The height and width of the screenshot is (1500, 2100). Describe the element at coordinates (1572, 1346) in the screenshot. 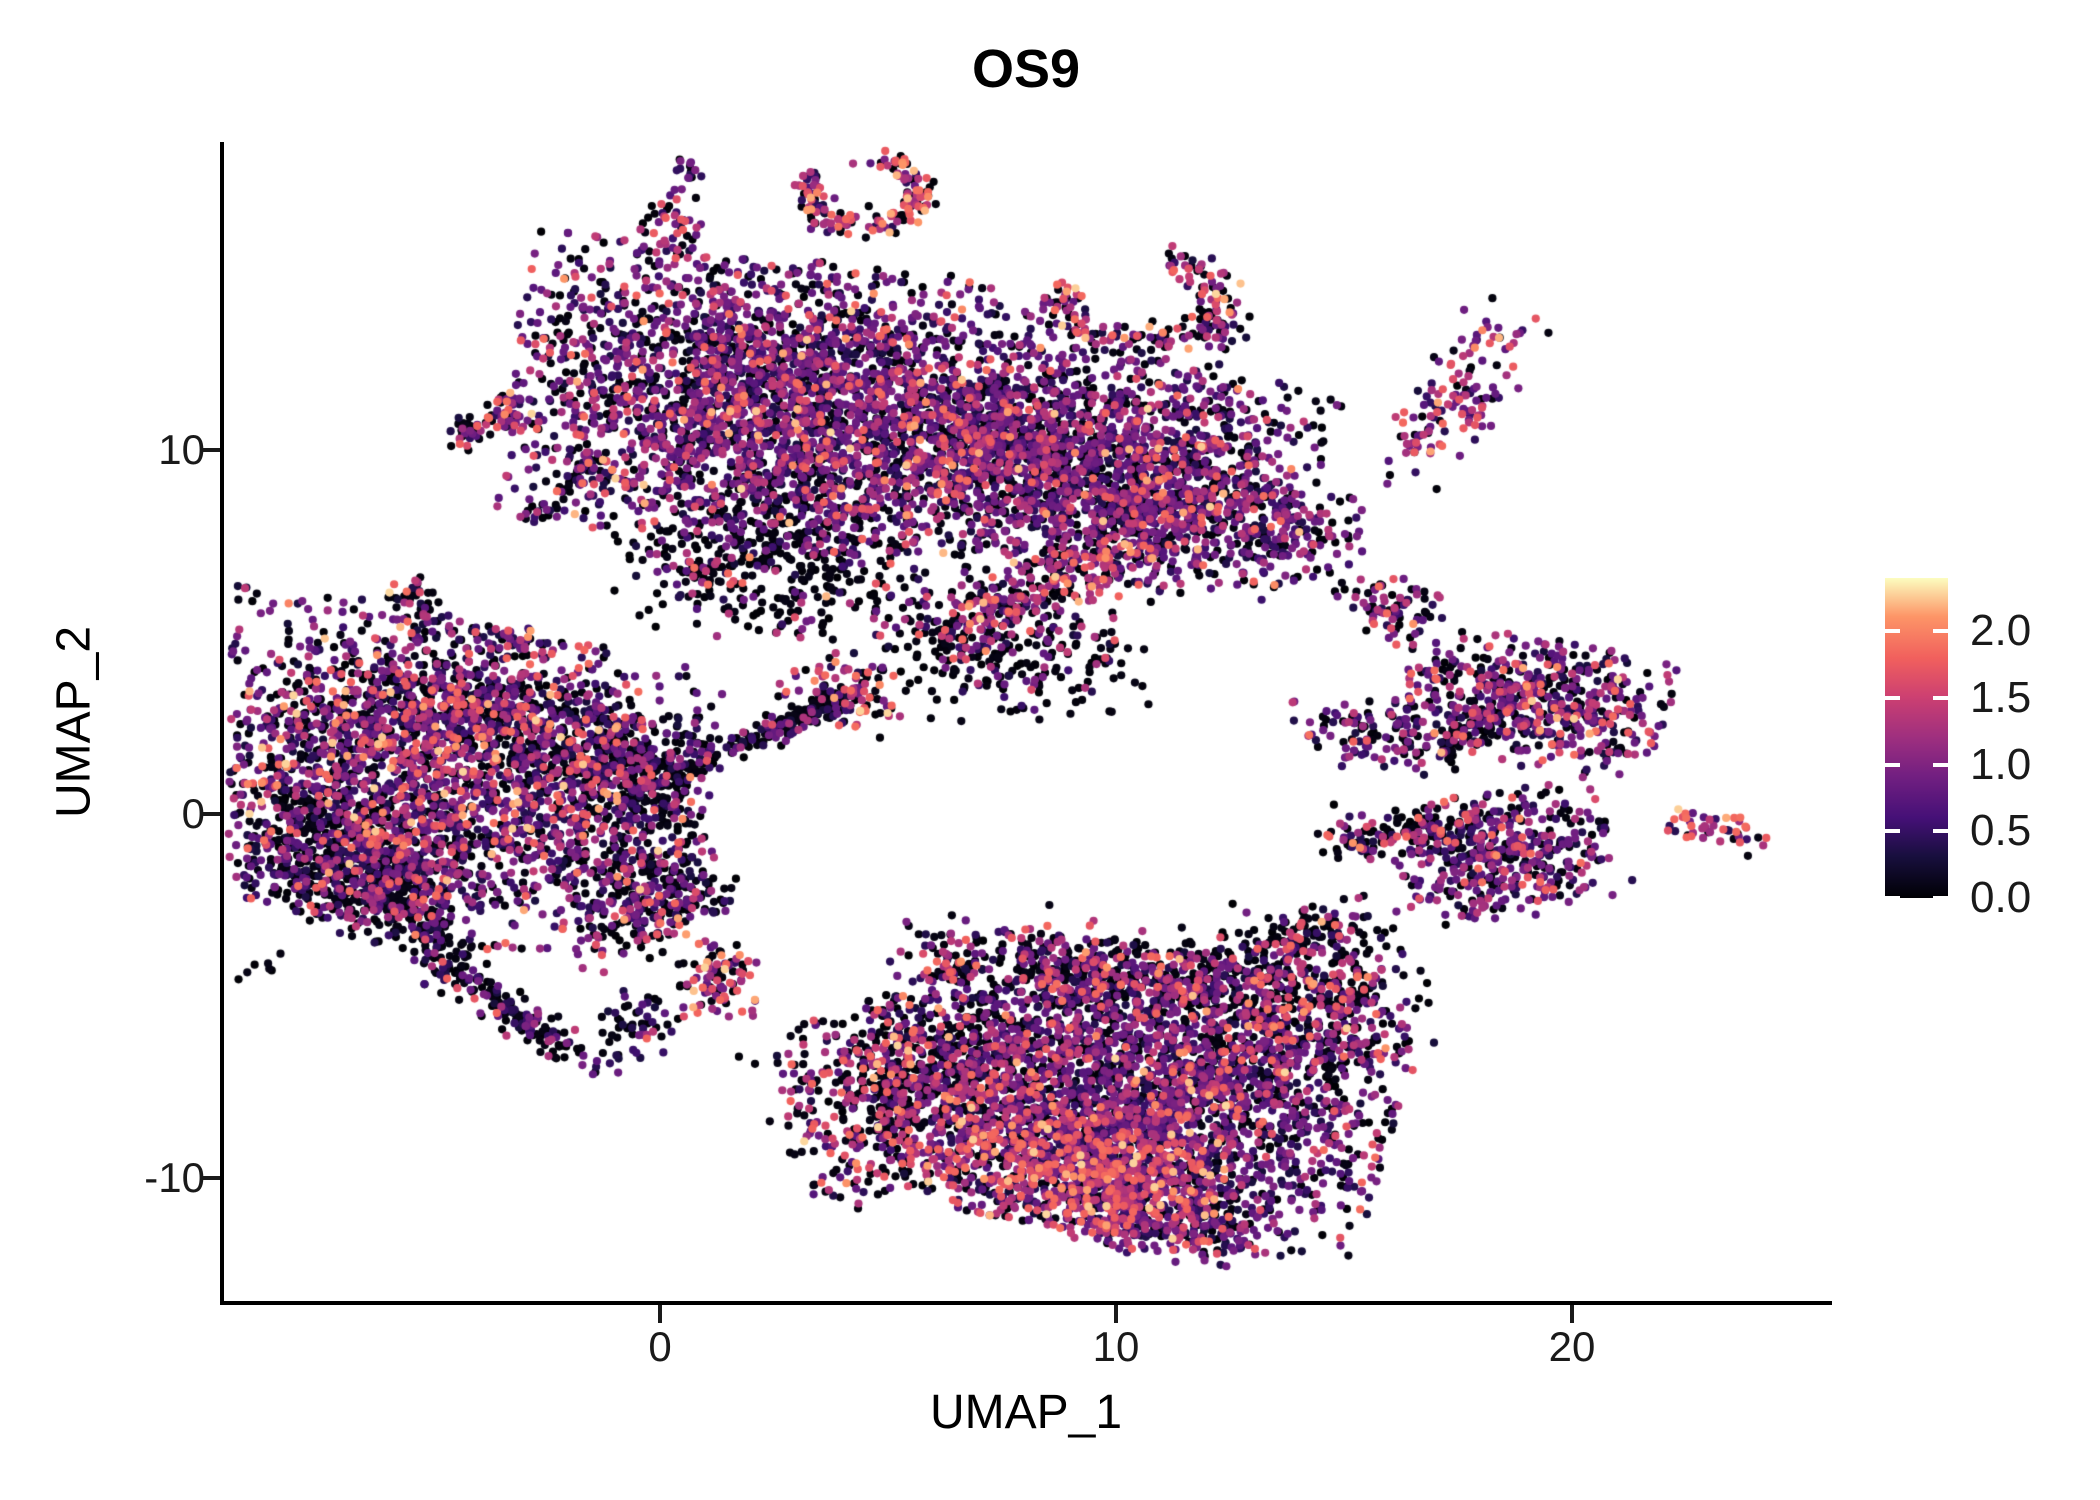

I see `x-tick-label: 20` at that location.